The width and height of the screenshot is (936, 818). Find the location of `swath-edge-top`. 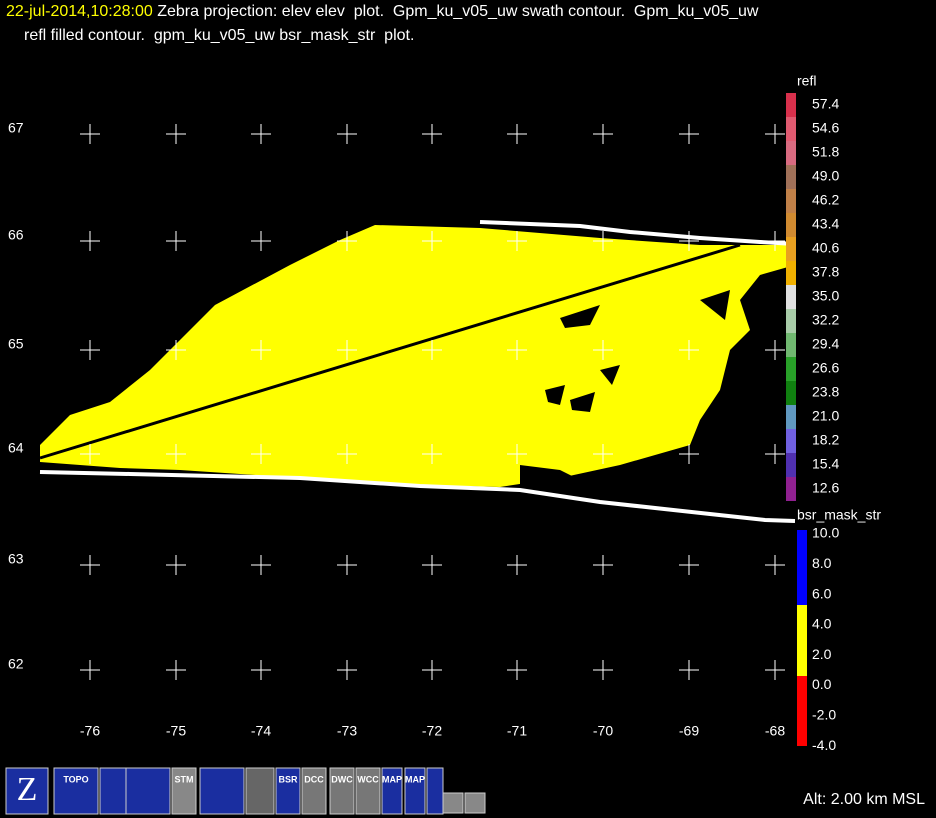

swath-edge-top is located at coordinates (637, 233).